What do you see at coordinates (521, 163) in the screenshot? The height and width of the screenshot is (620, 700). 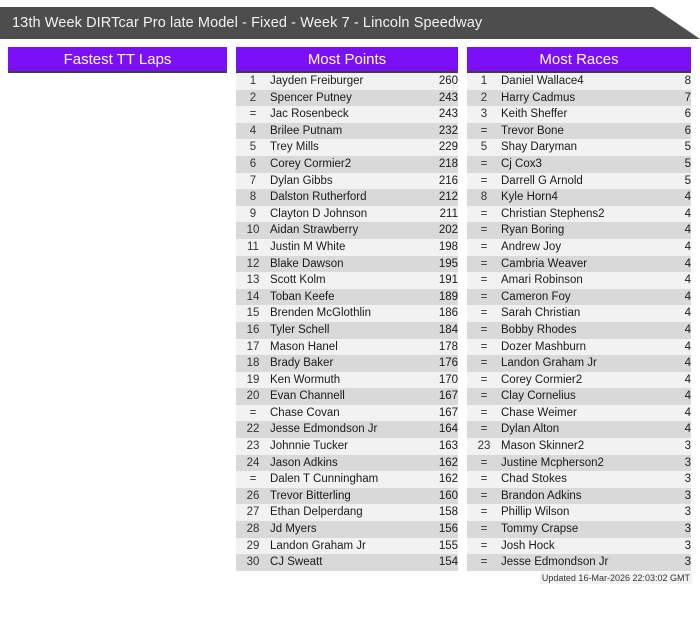 I see `cell-driver-name: Cj Cox3` at bounding box center [521, 163].